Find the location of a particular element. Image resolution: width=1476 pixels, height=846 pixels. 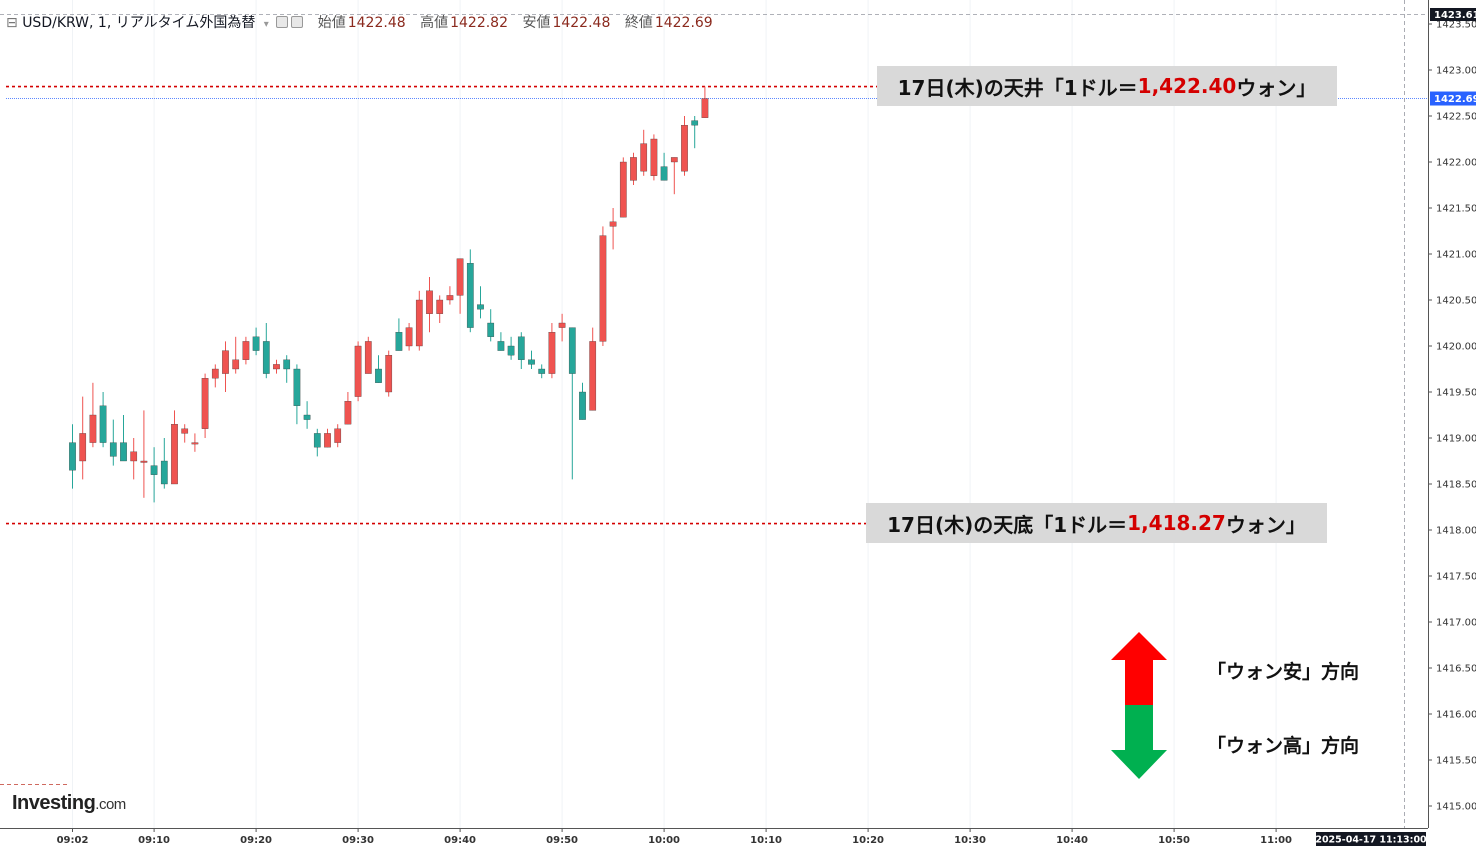

high-value: 1422.82 is located at coordinates (479, 23).